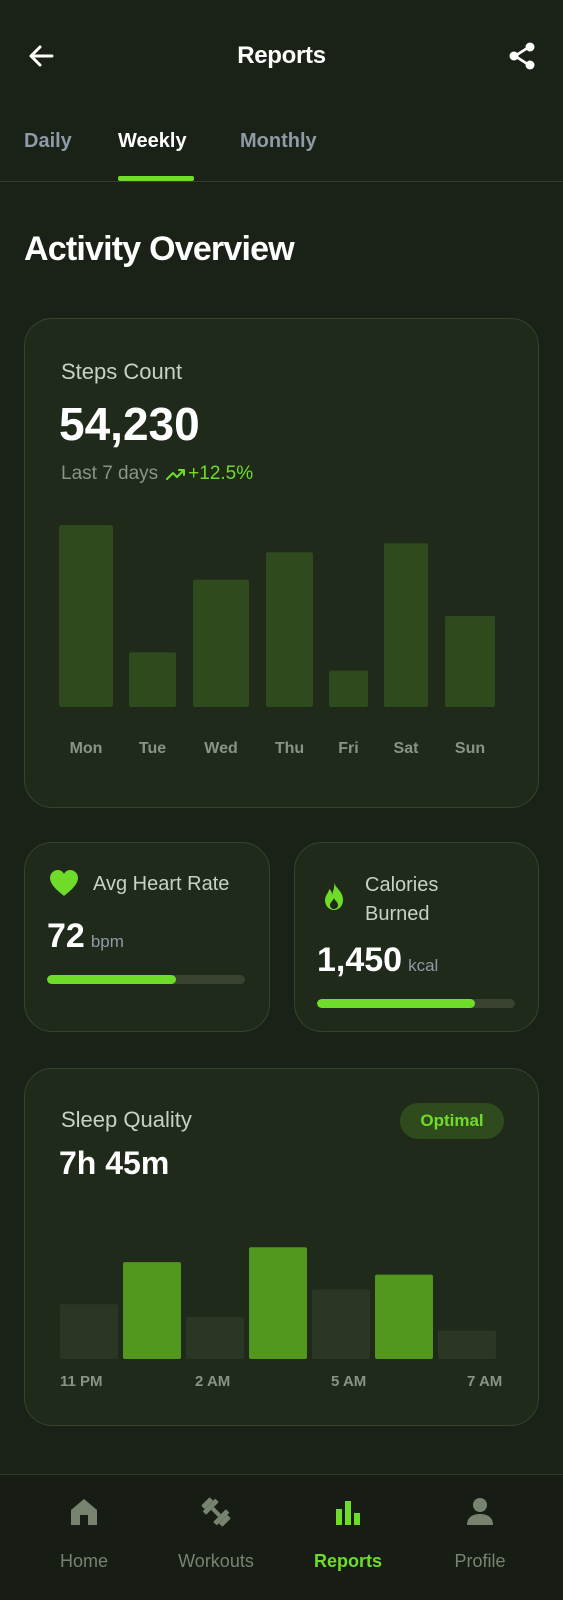 This screenshot has width=563, height=1600. What do you see at coordinates (347, 1561) in the screenshot?
I see `nav-label: Reports` at bounding box center [347, 1561].